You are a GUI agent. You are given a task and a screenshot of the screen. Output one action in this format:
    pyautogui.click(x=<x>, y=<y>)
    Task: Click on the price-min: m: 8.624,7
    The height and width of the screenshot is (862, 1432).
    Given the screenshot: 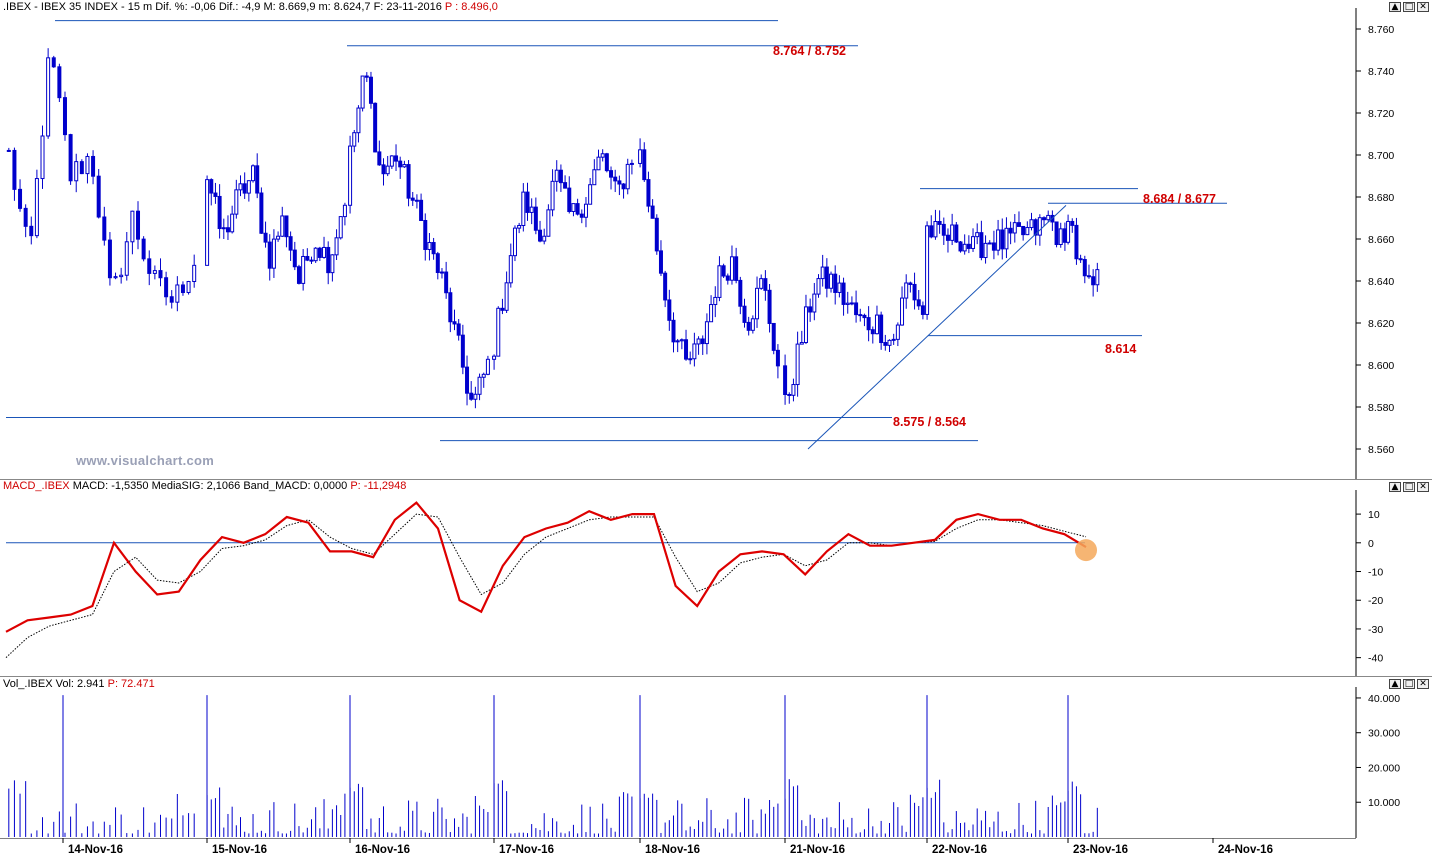 What is the action you would take?
    pyautogui.click(x=344, y=7)
    